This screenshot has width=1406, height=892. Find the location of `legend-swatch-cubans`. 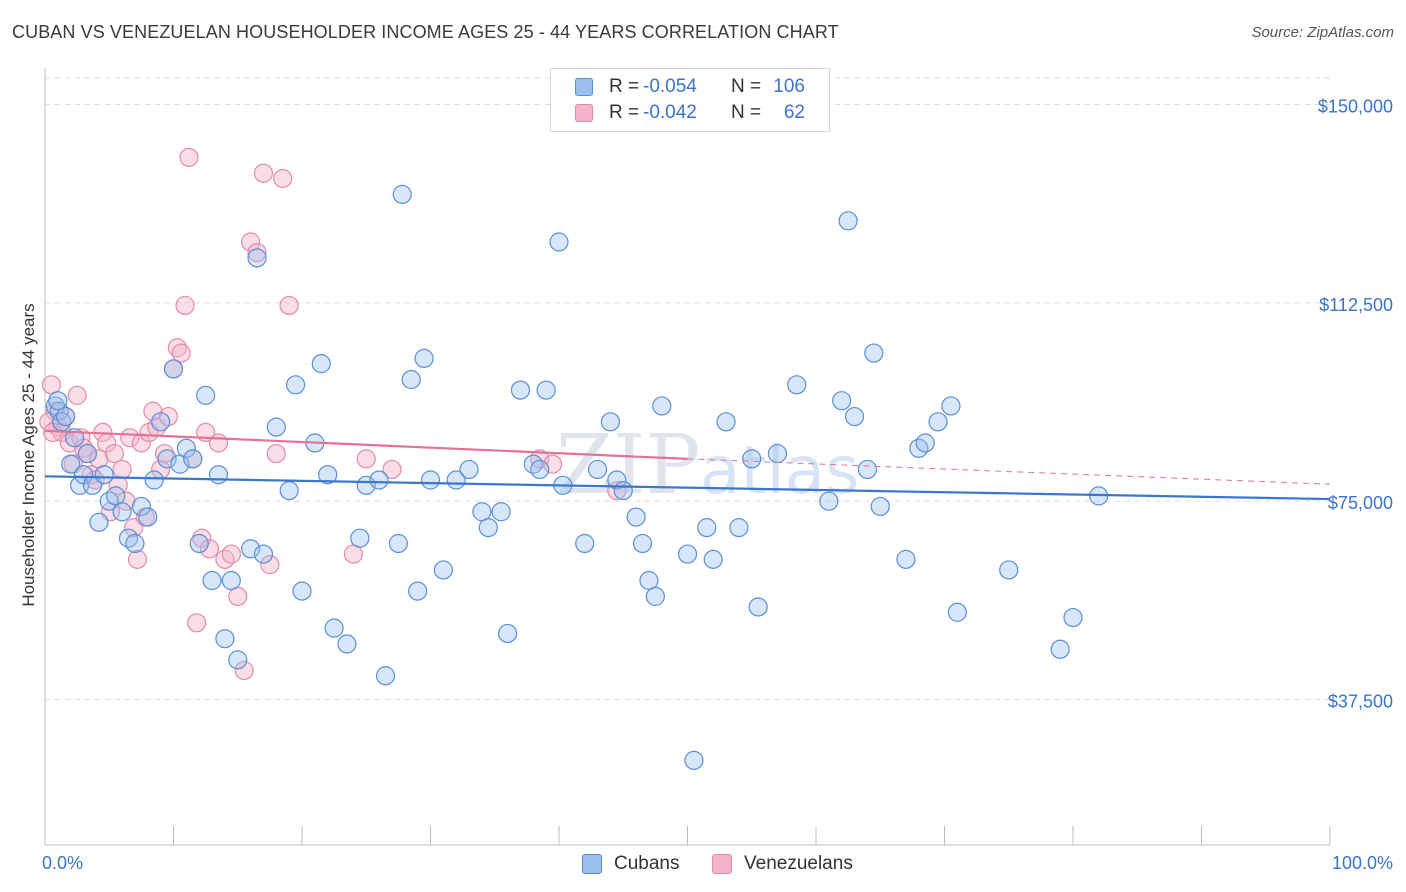

legend-swatch-cubans is located at coordinates (584, 87).